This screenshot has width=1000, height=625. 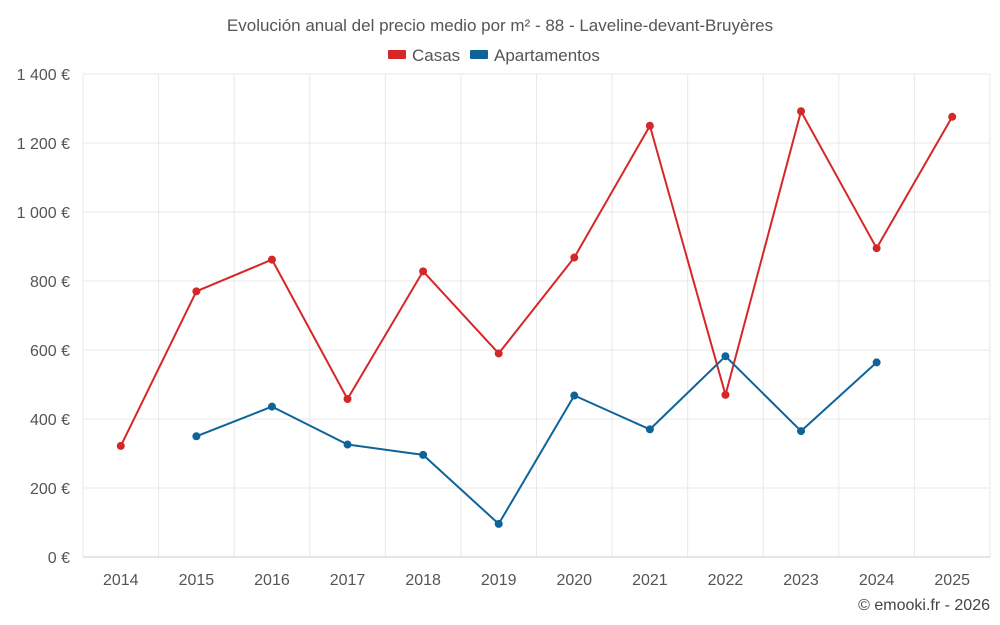 What do you see at coordinates (50, 282) in the screenshot?
I see `y-tick-label: 800 €` at bounding box center [50, 282].